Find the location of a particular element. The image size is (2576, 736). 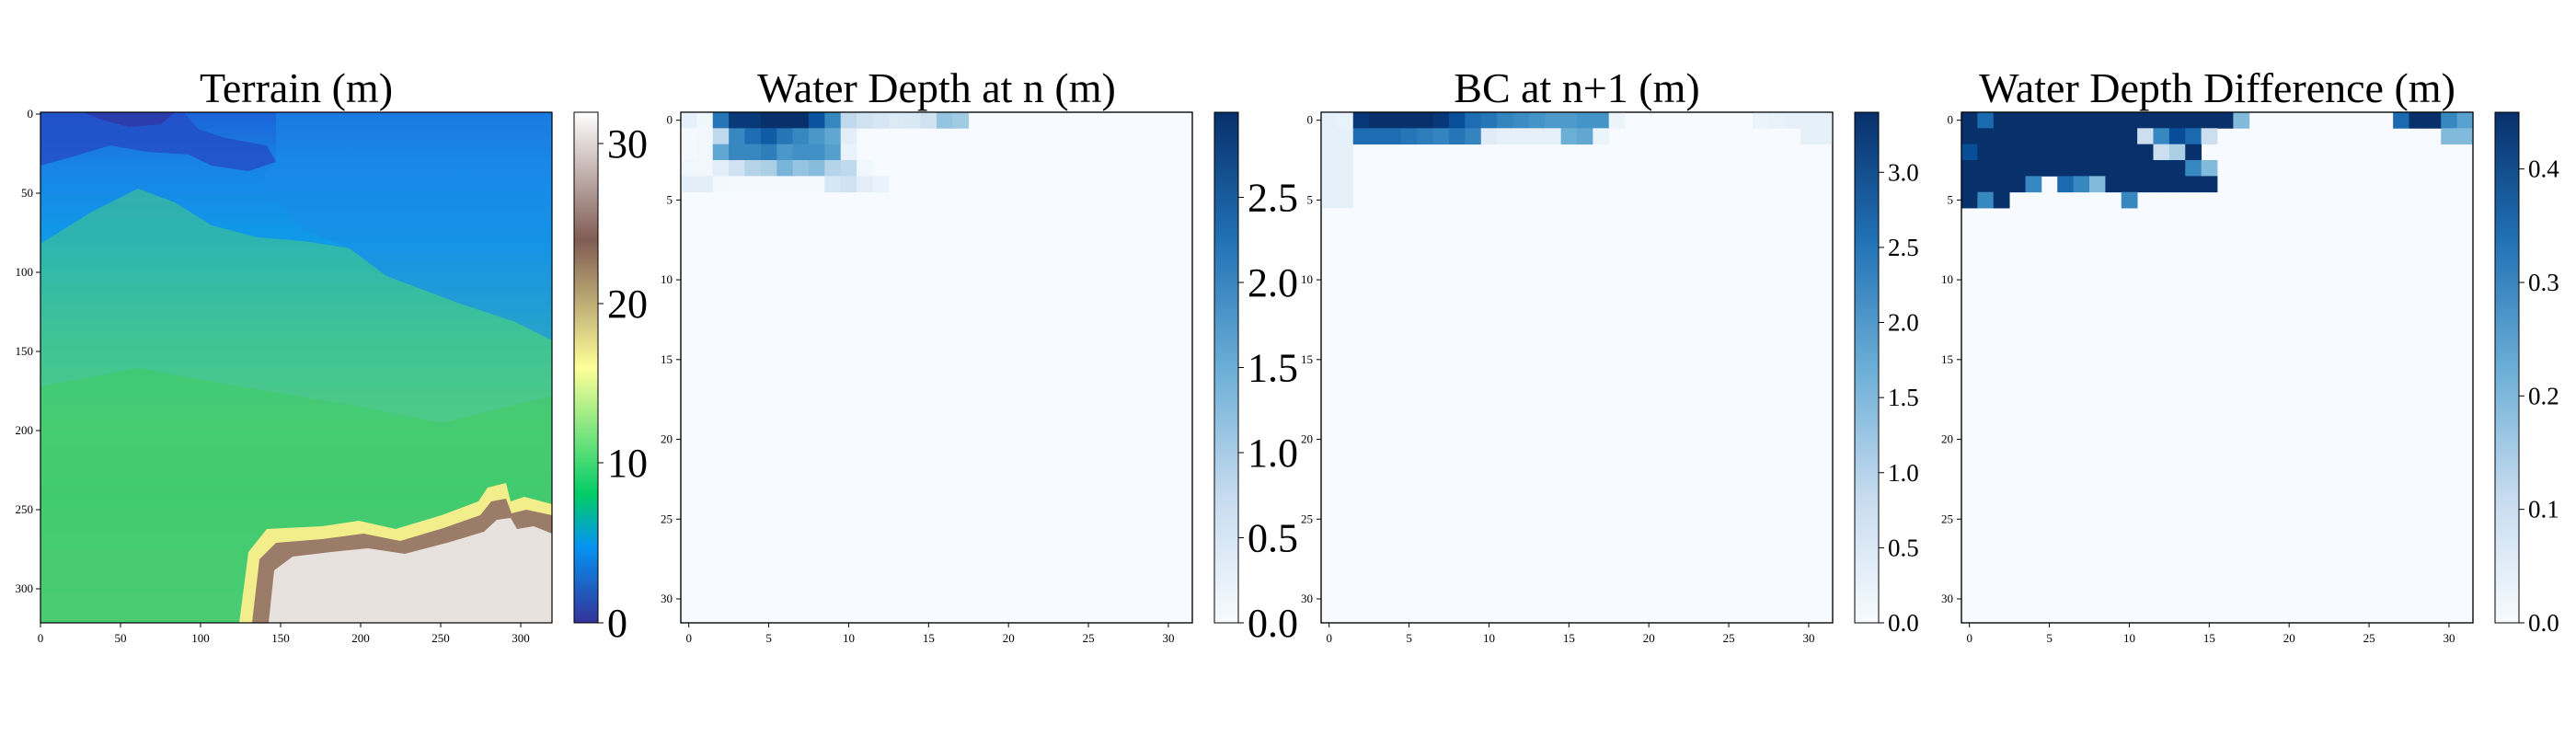

depth-difference-y-tick: 20 is located at coordinates (1951, 439).